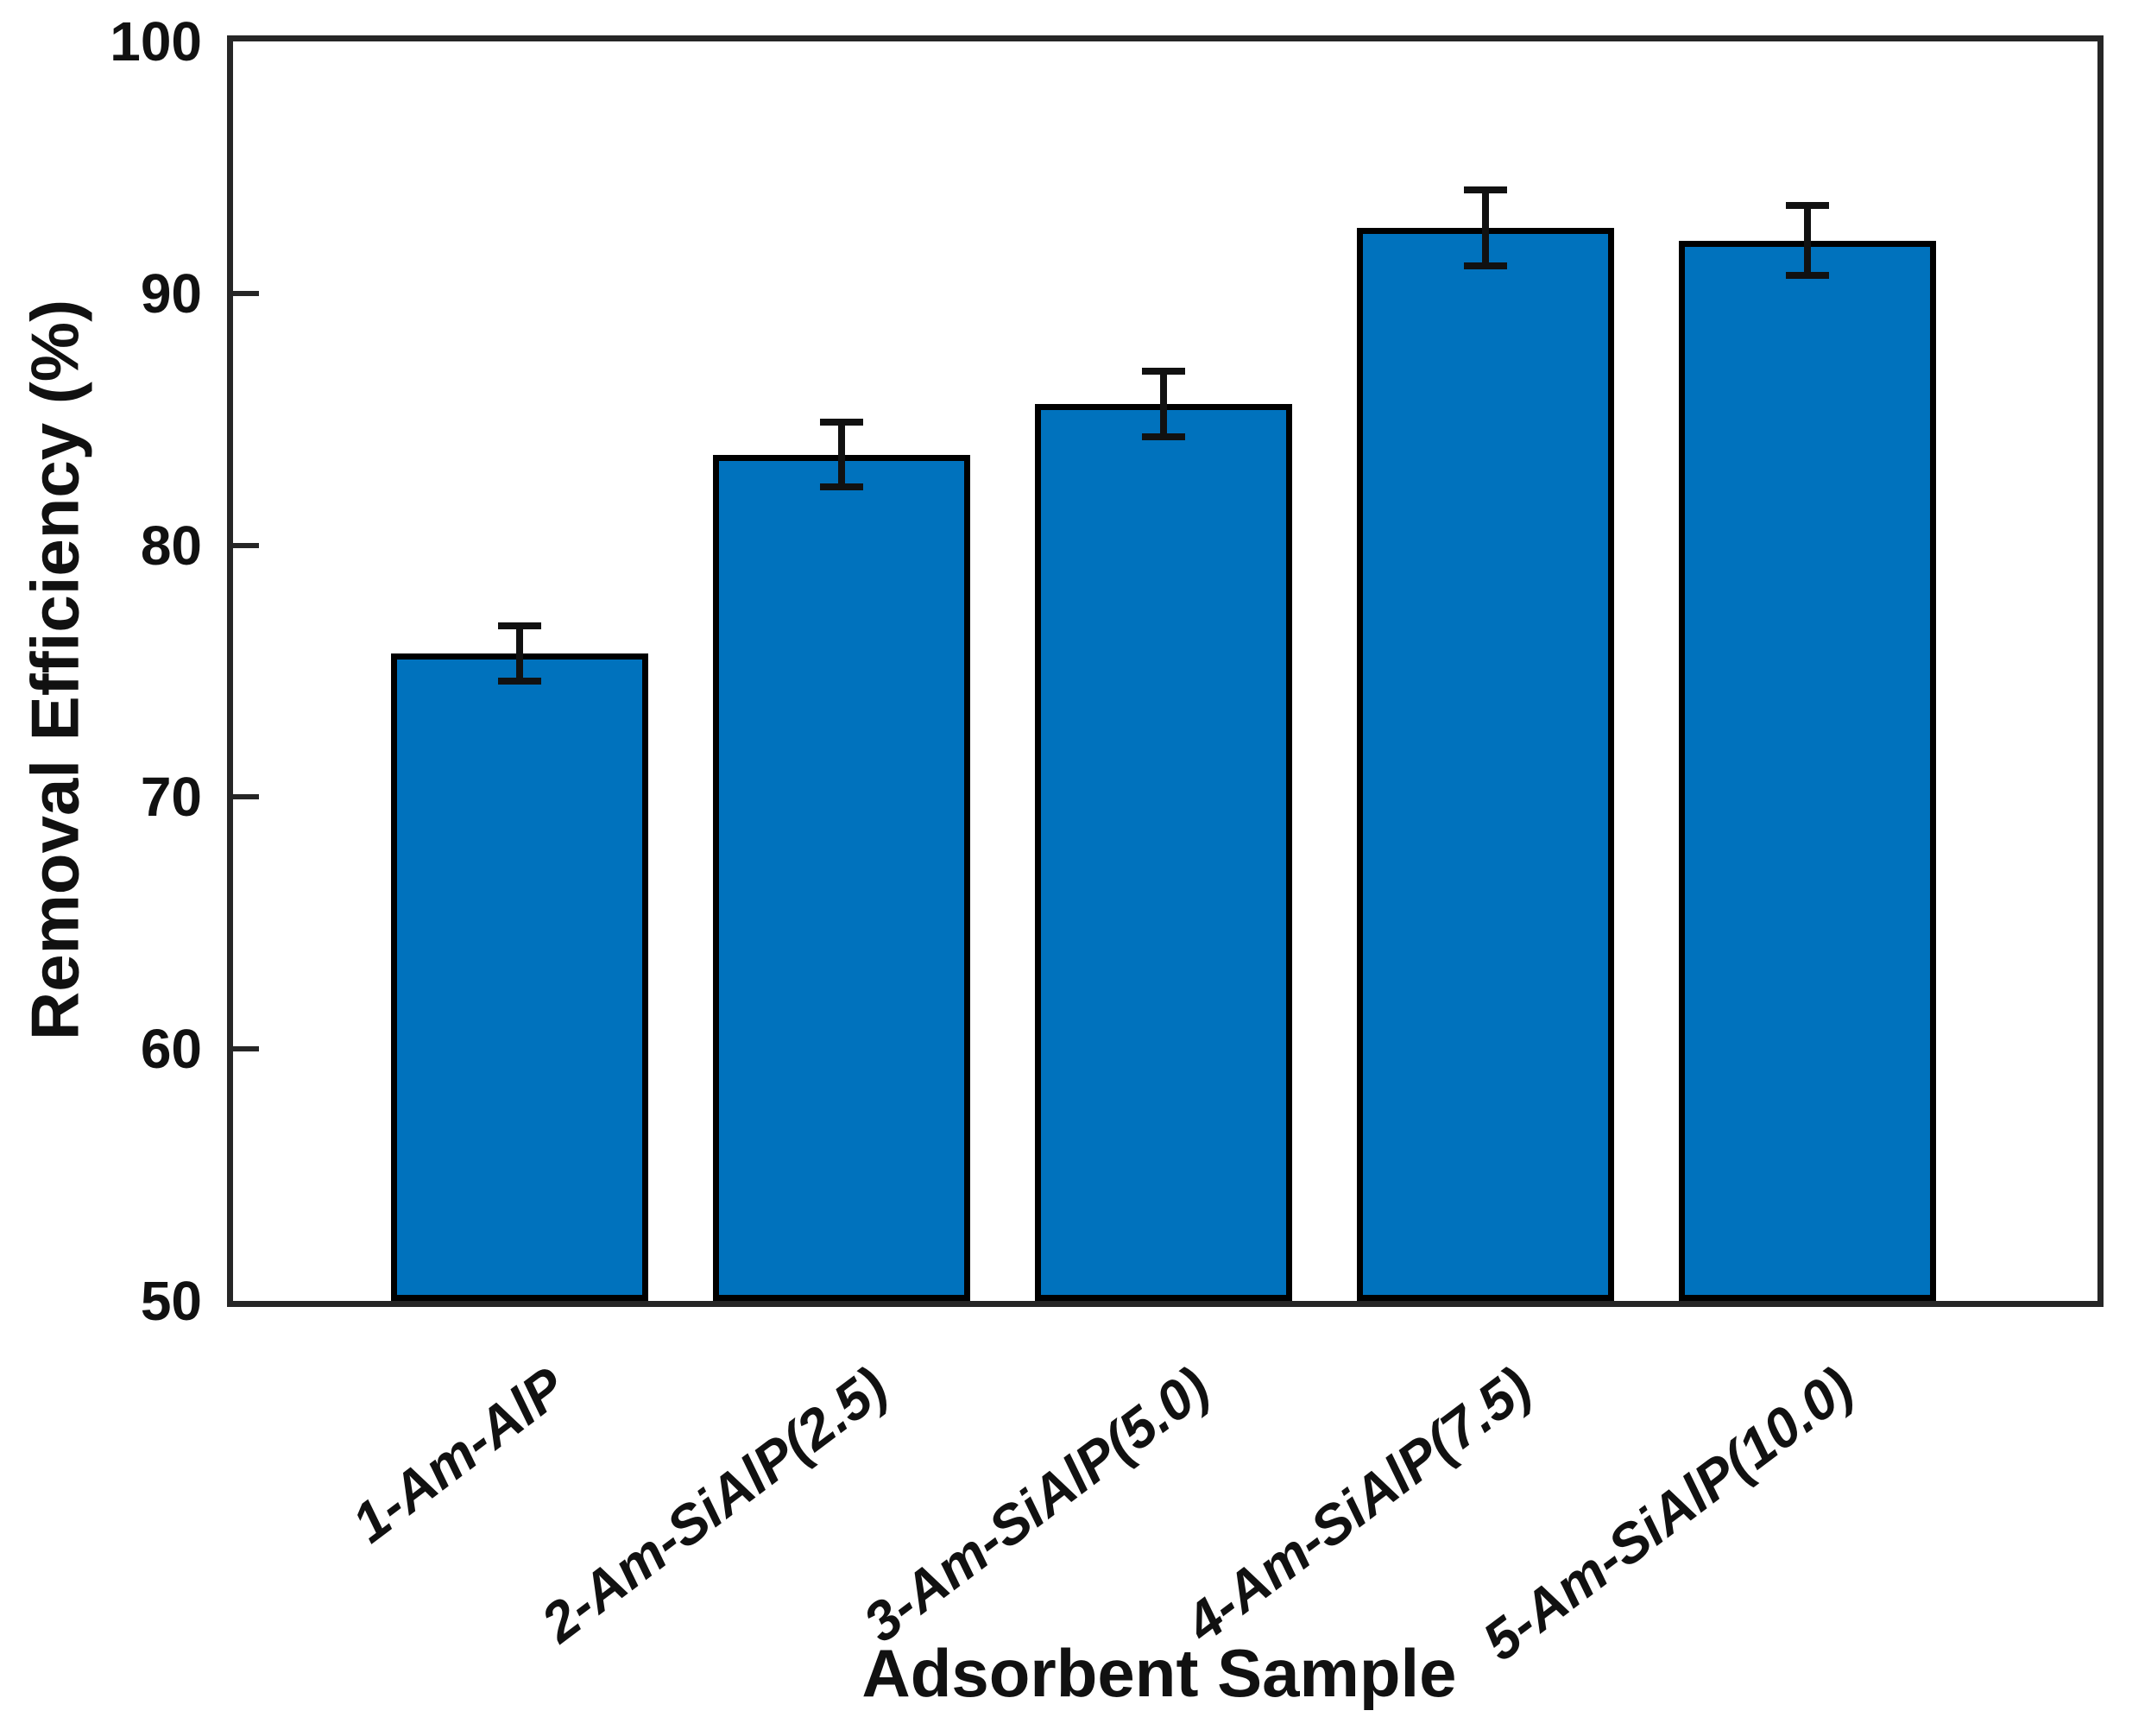 Image resolution: width=2132 pixels, height=1736 pixels. What do you see at coordinates (171, 1301) in the screenshot?
I see `y-tick-label: 50` at bounding box center [171, 1301].